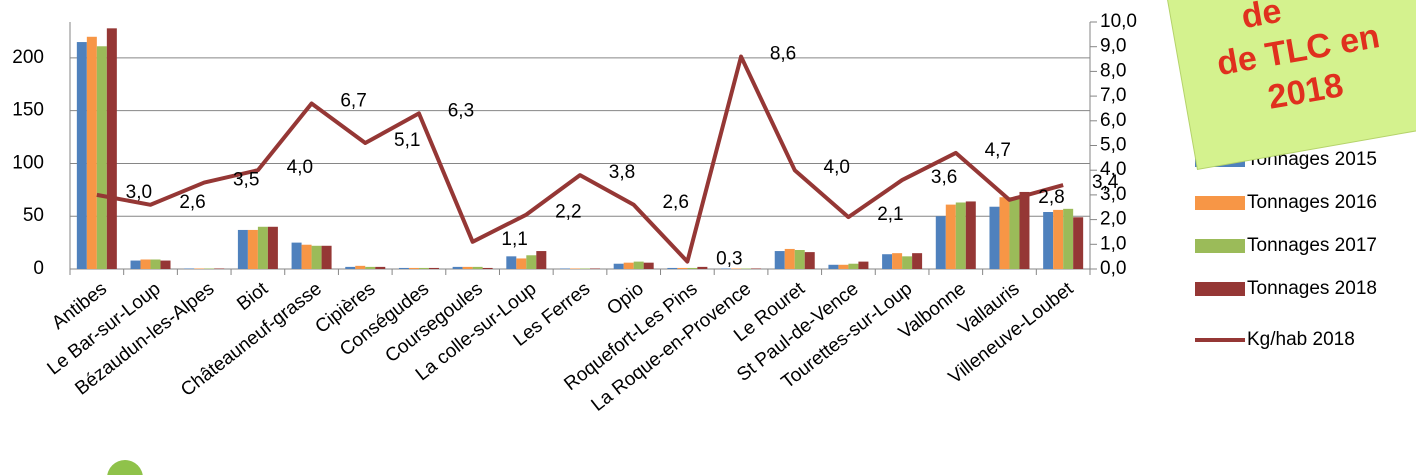 The image size is (1416, 475). I want to click on y2-tick-label: 5,0, so click(1113, 145).